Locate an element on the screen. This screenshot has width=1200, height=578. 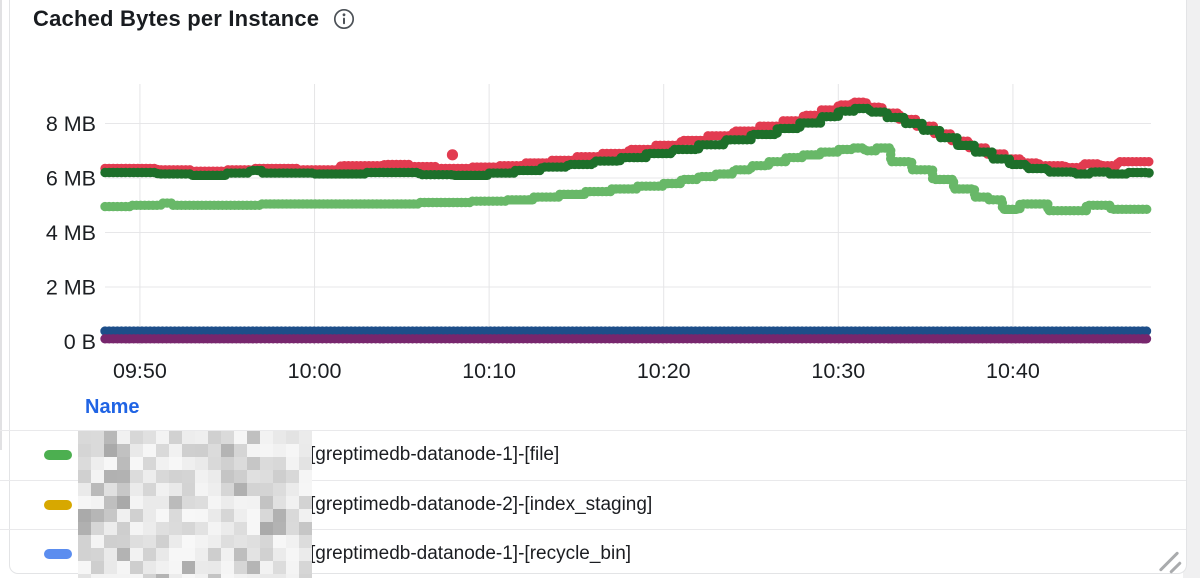
y-axis-tick-label: 4 MB is located at coordinates (71, 233).